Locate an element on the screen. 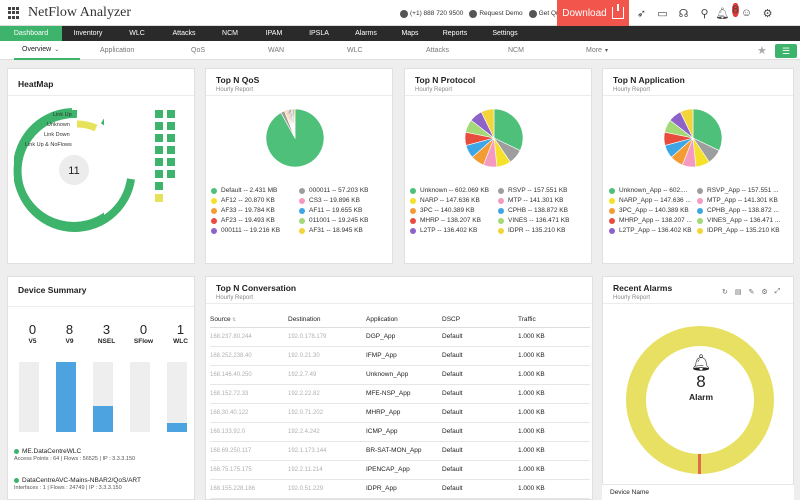  device-counter: 0 V5 is located at coordinates (32, 333).